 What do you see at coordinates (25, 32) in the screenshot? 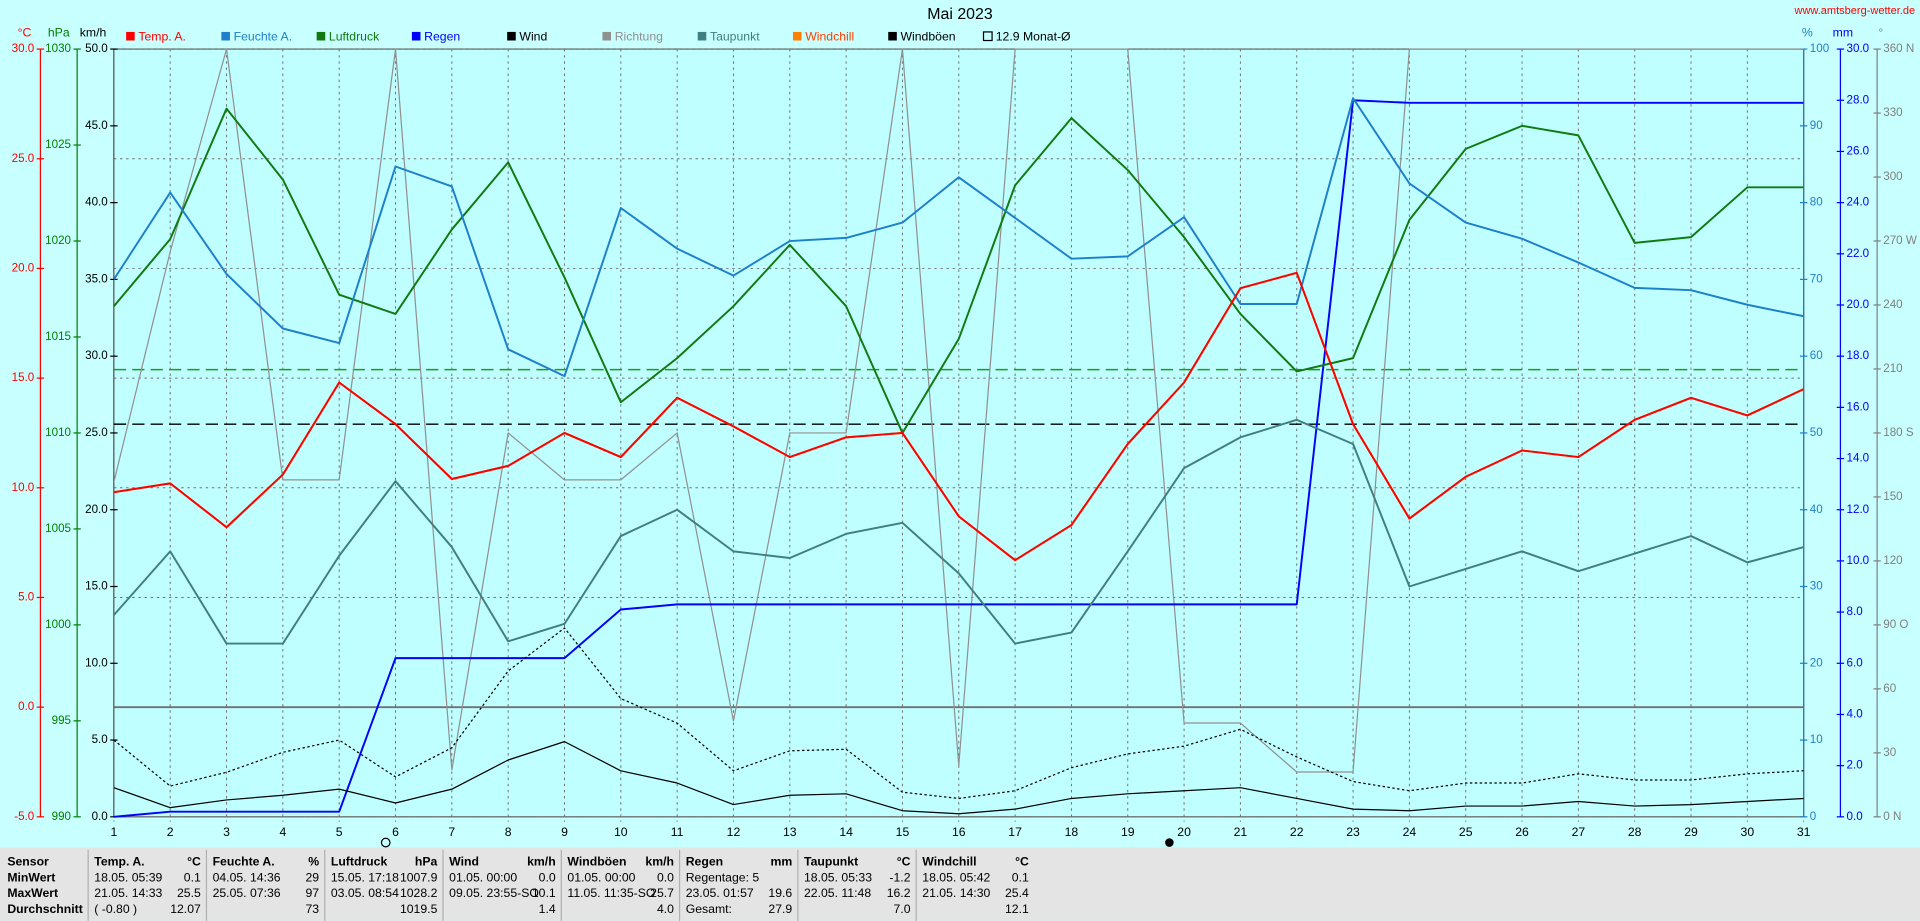
I see `axis-unit: °C` at bounding box center [25, 32].